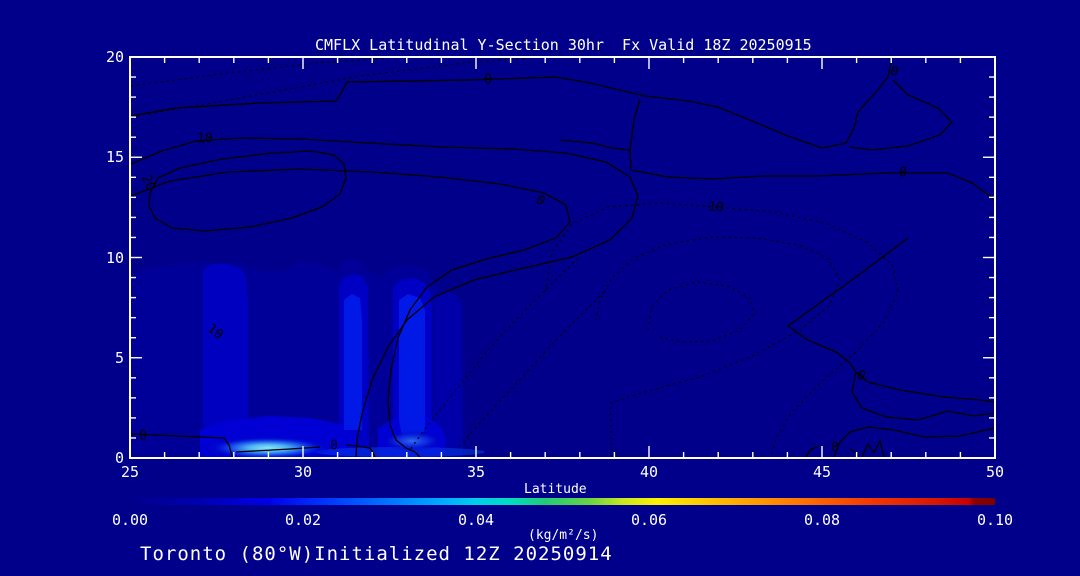  Describe the element at coordinates (822, 472) in the screenshot. I see `x-tick-label: 45` at that location.